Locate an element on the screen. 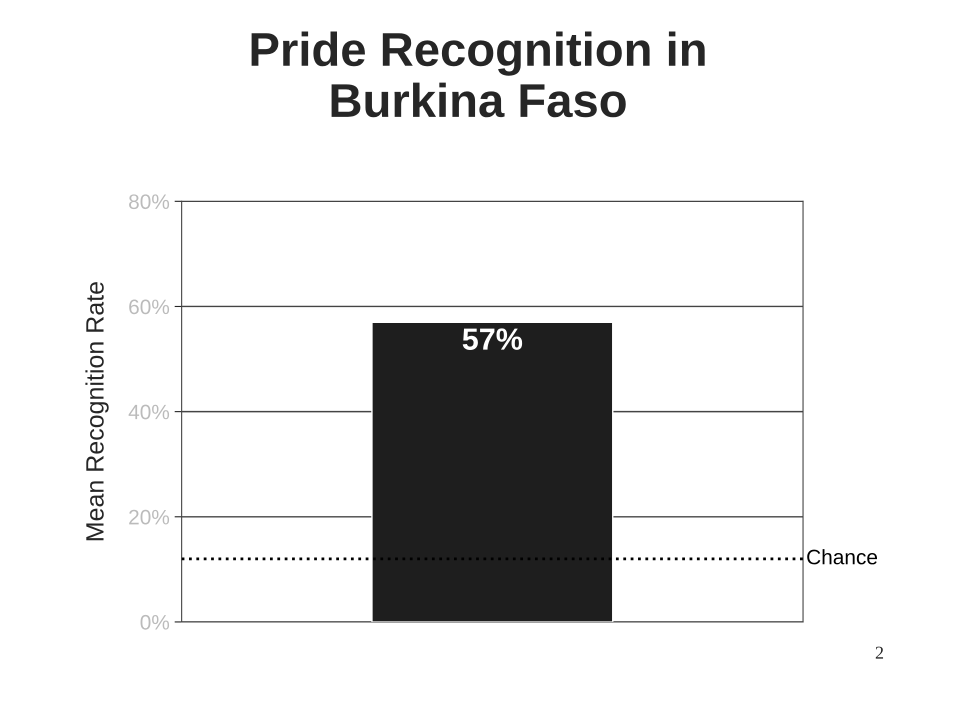  y-tick-label: 40% is located at coordinates (149, 412).